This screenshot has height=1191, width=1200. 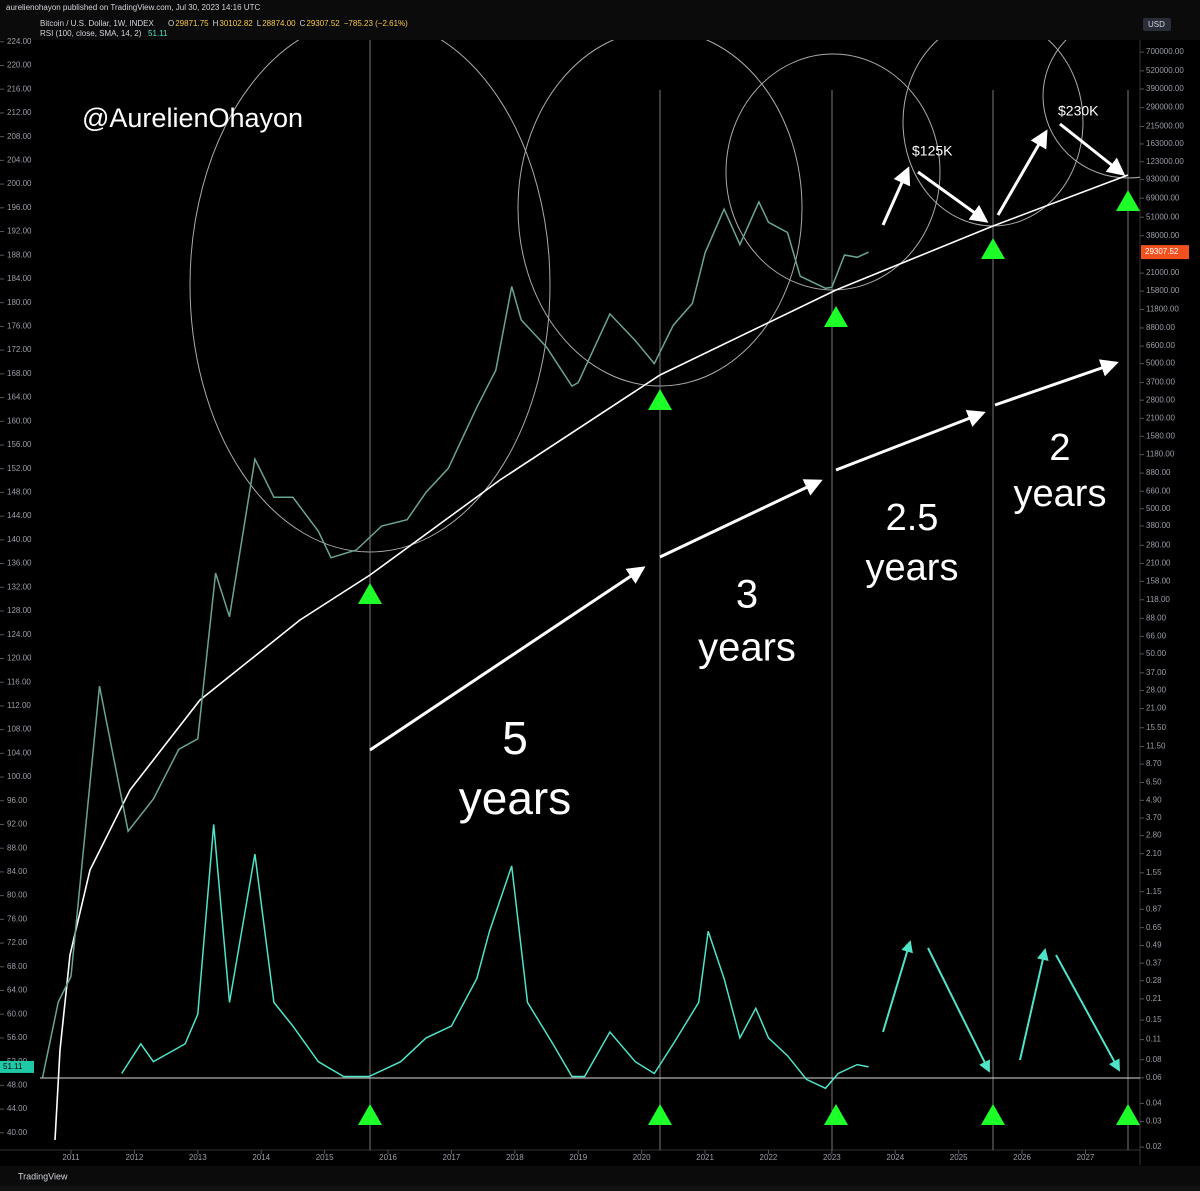 What do you see at coordinates (19, 658) in the screenshot?
I see `y-tick-label: 120.00` at bounding box center [19, 658].